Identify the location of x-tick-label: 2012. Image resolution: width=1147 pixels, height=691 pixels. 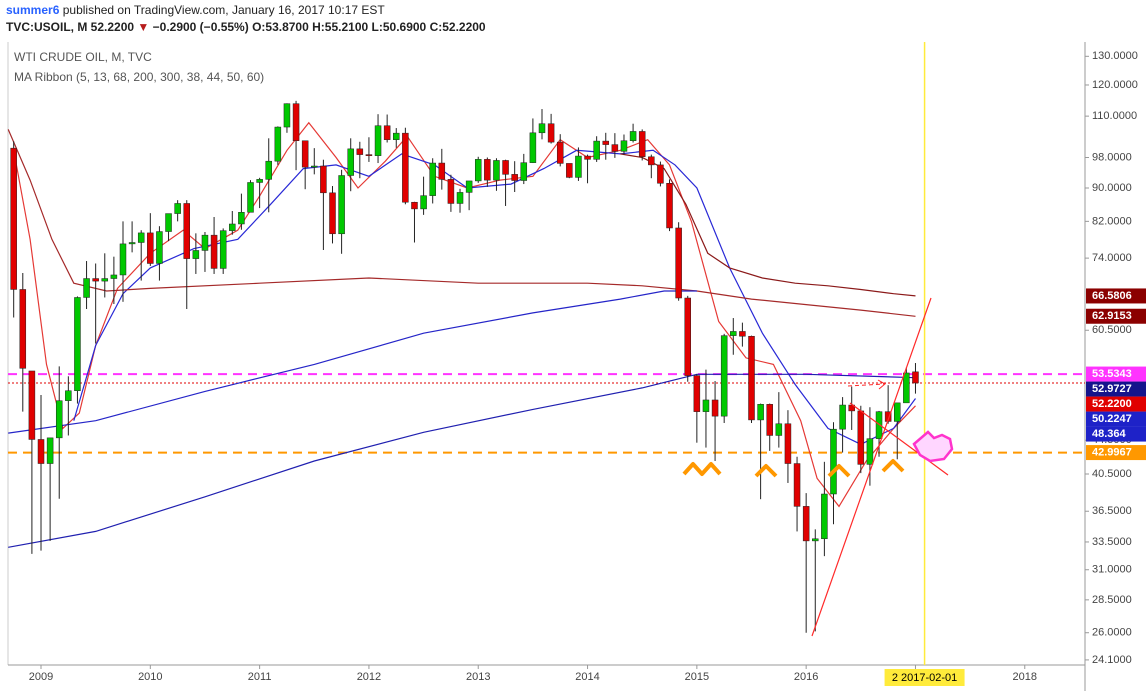
(369, 677).